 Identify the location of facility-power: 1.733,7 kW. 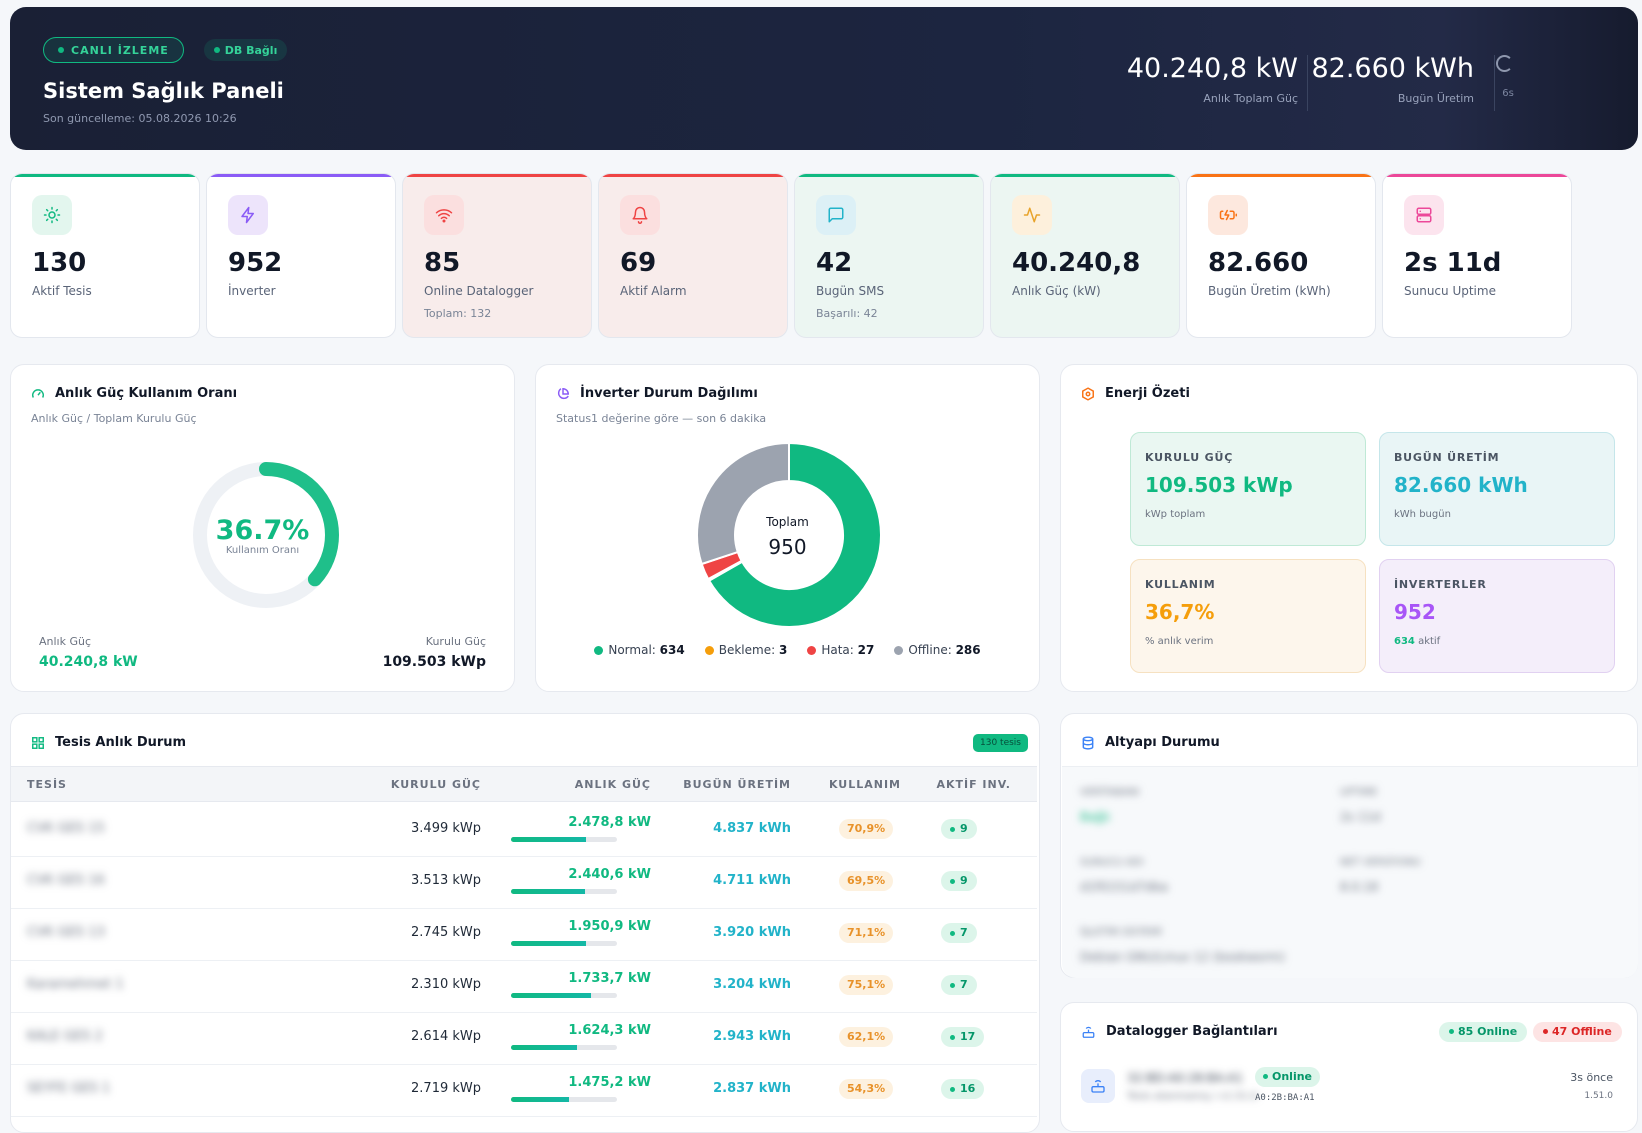
(609, 978).